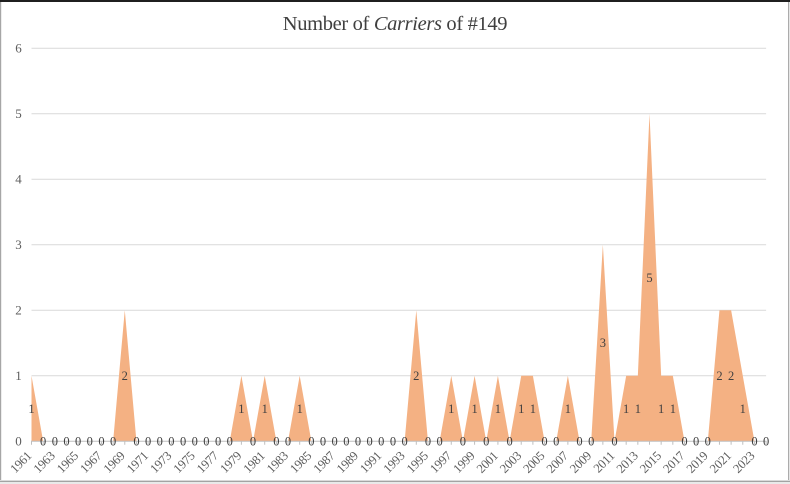 The height and width of the screenshot is (484, 790). What do you see at coordinates (18, 179) in the screenshot?
I see `svg-text: 4` at bounding box center [18, 179].